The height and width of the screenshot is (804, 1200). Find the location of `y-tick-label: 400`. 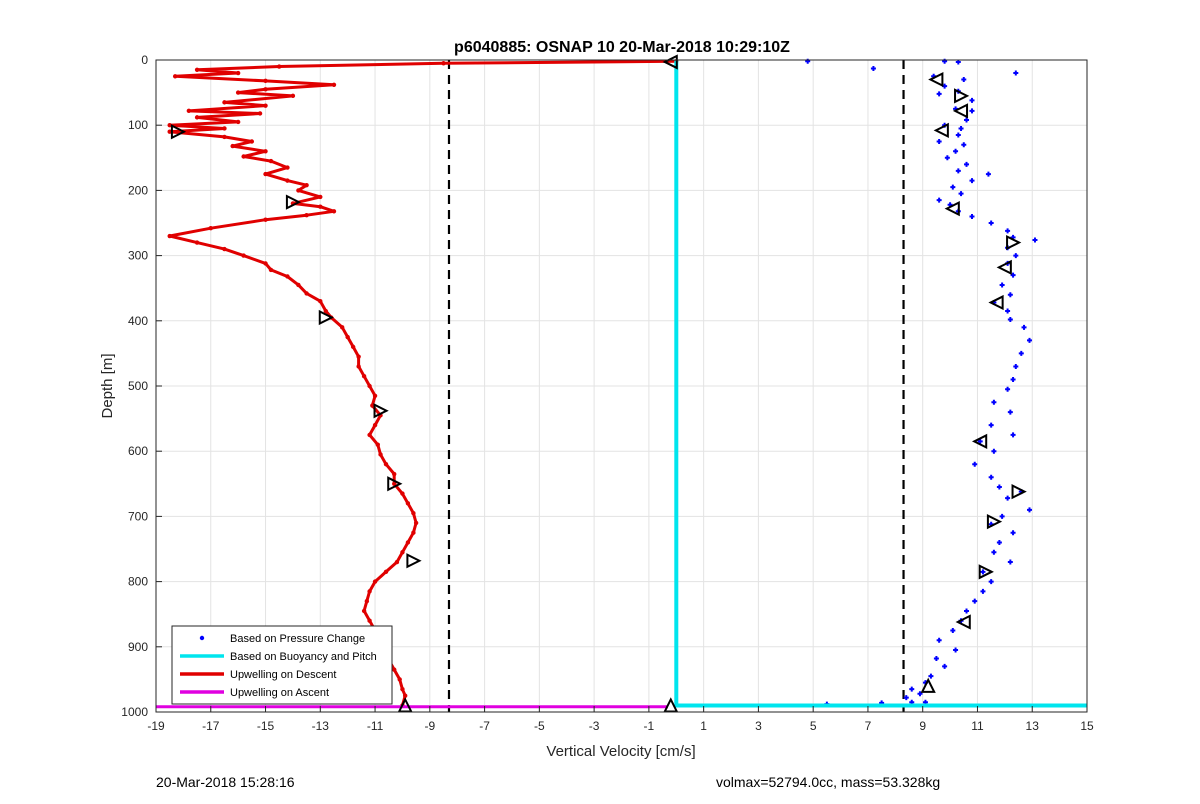

y-tick-label: 400 is located at coordinates (138, 321).